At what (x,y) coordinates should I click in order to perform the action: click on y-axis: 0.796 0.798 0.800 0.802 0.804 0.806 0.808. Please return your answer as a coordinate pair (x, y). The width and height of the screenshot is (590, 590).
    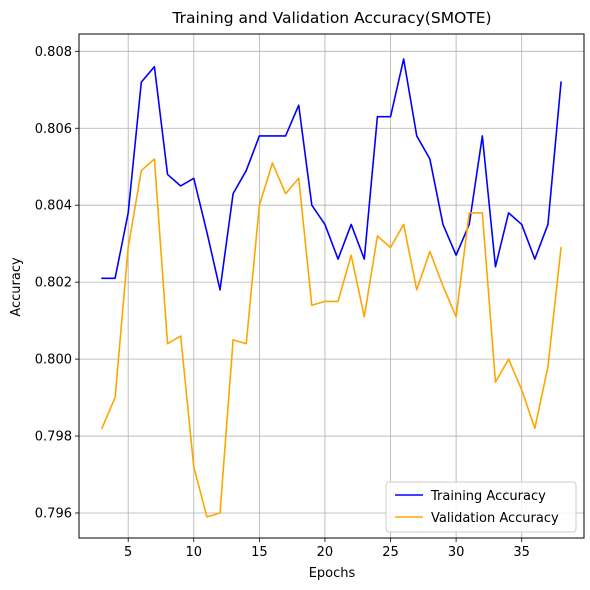
    Looking at the image, I should click on (57, 283).